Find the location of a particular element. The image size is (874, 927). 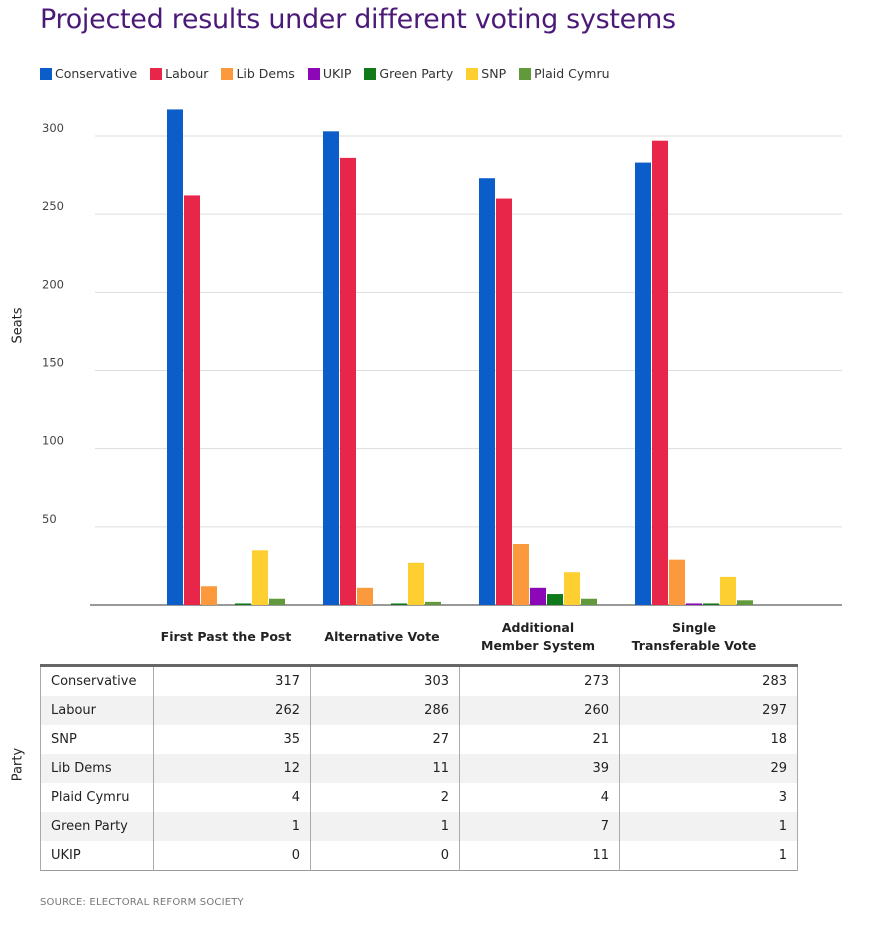

legend-item: Labour is located at coordinates (179, 73).